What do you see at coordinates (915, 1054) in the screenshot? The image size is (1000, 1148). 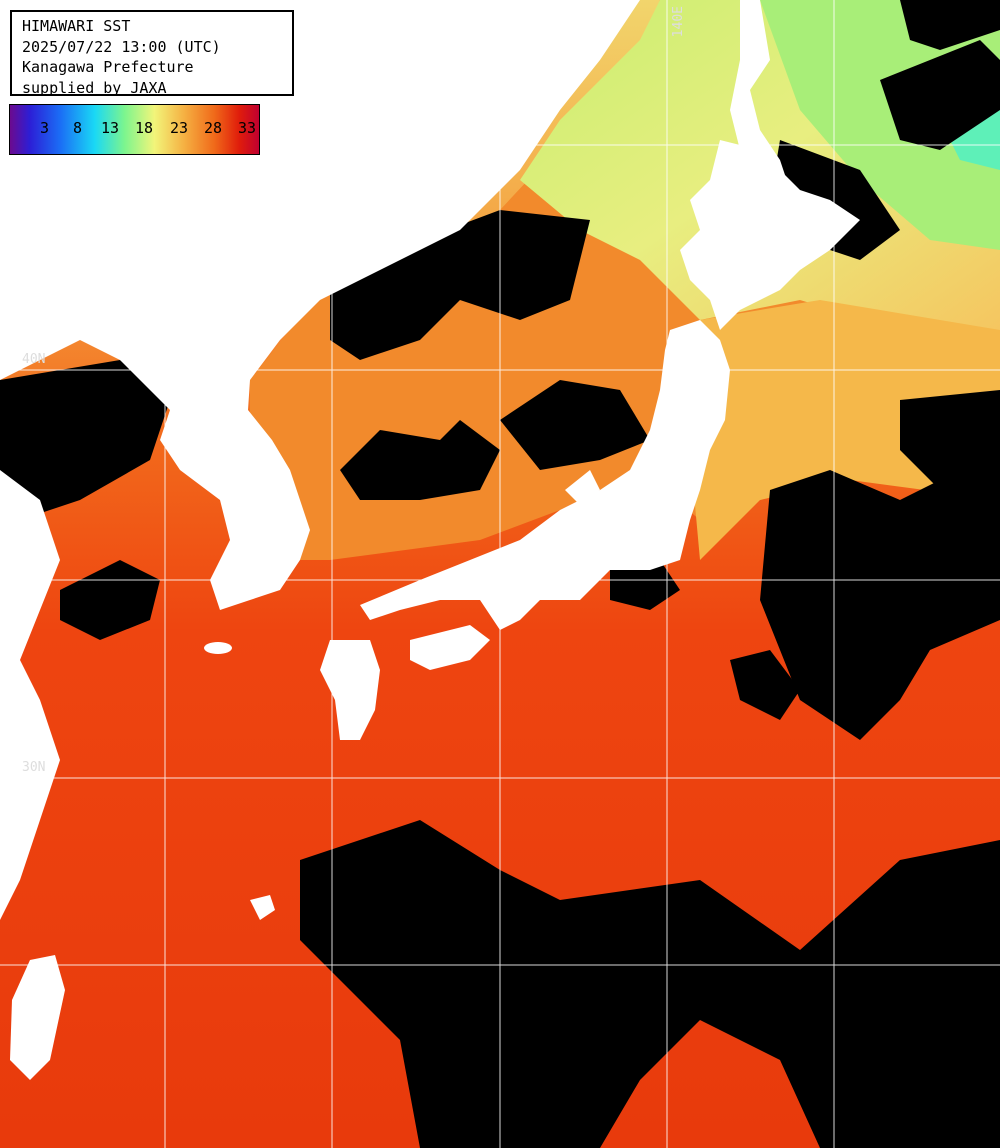 I see `cloud-south-right` at bounding box center [915, 1054].